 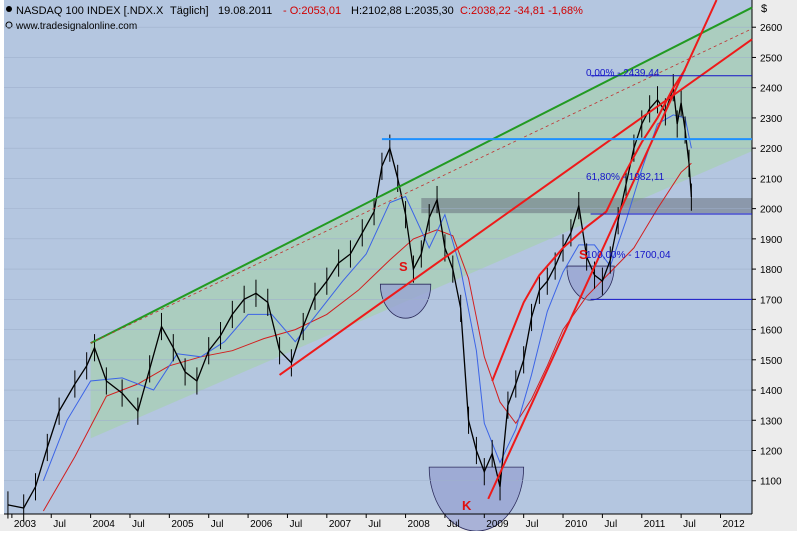 I want to click on y-tick-label: 2000, so click(x=771, y=210).